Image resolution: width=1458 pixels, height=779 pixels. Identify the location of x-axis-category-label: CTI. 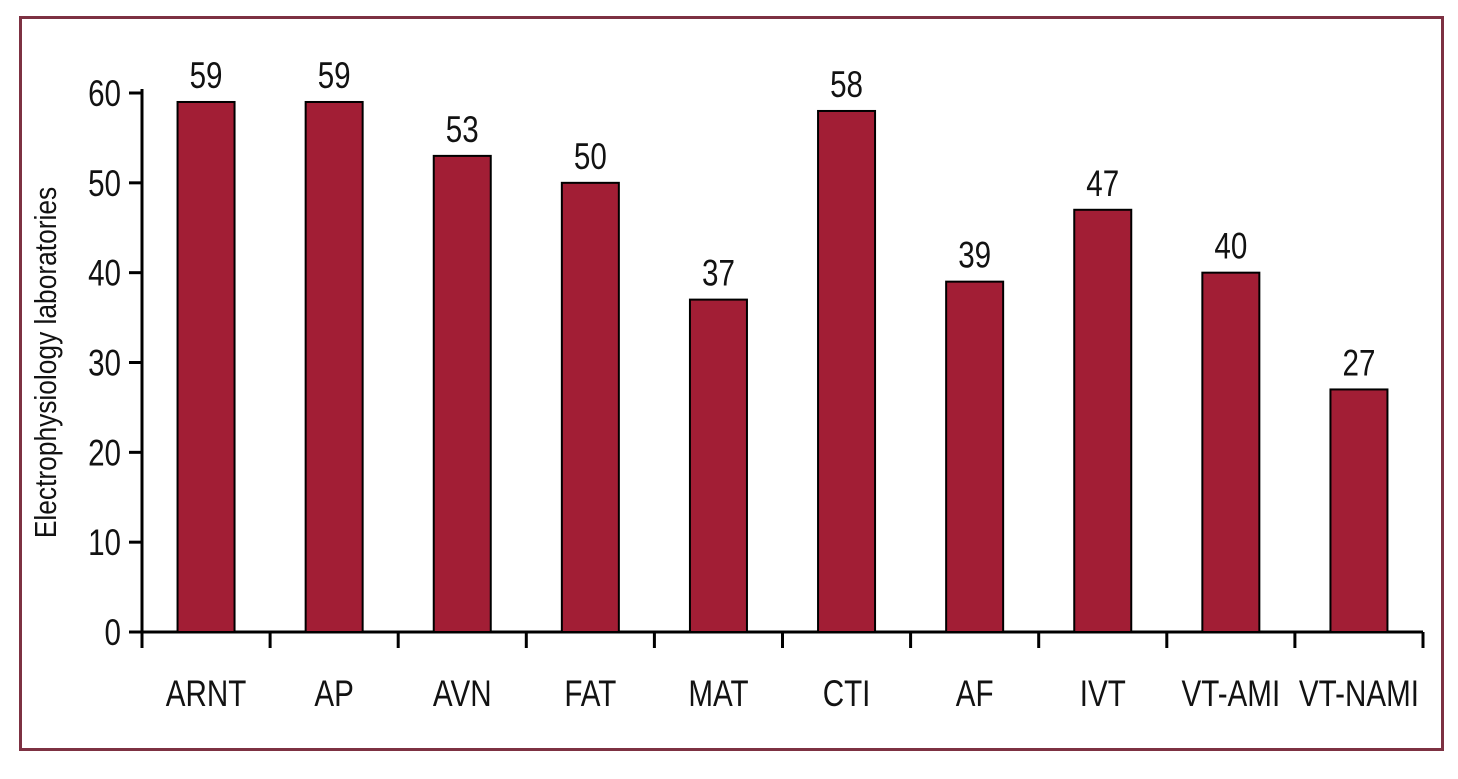
(847, 694).